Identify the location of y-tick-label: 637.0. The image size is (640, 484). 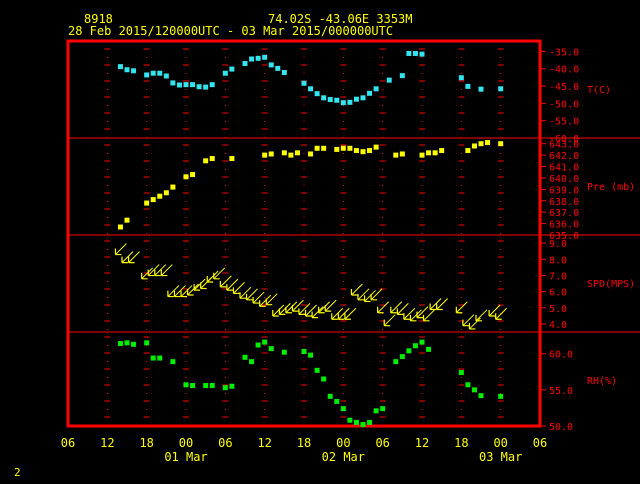
(564, 213).